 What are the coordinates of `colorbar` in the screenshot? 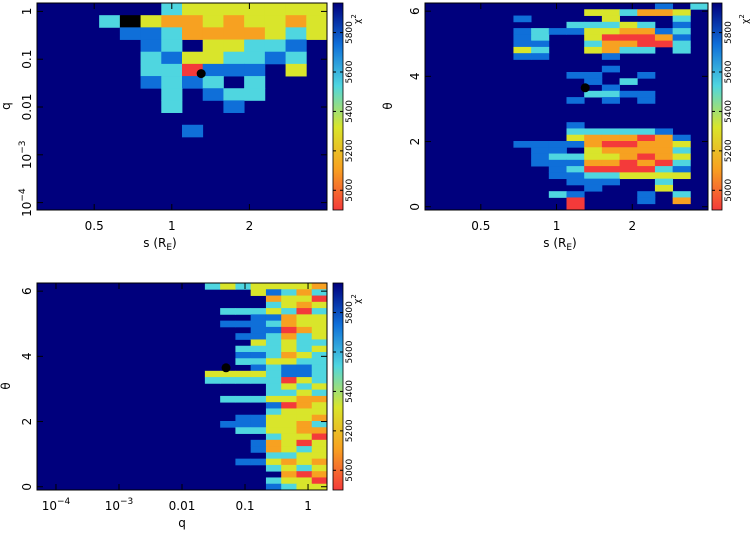 It's located at (338, 386).